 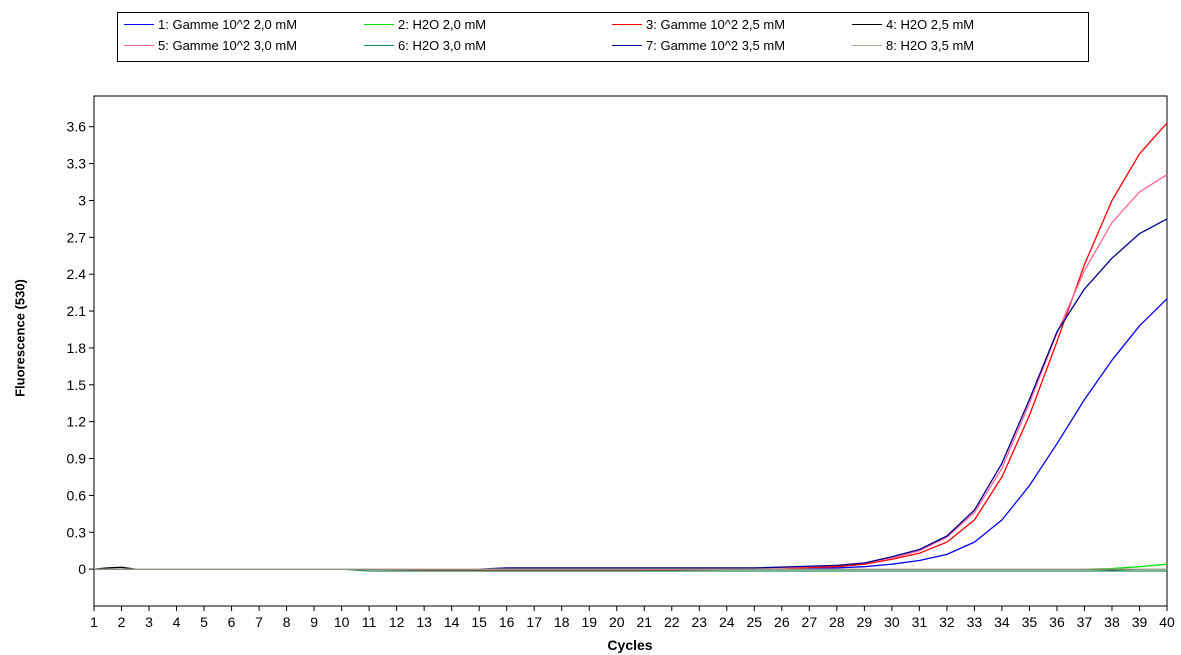 I want to click on legend-item: 6: H2O 3,0 mM, so click(x=425, y=45).